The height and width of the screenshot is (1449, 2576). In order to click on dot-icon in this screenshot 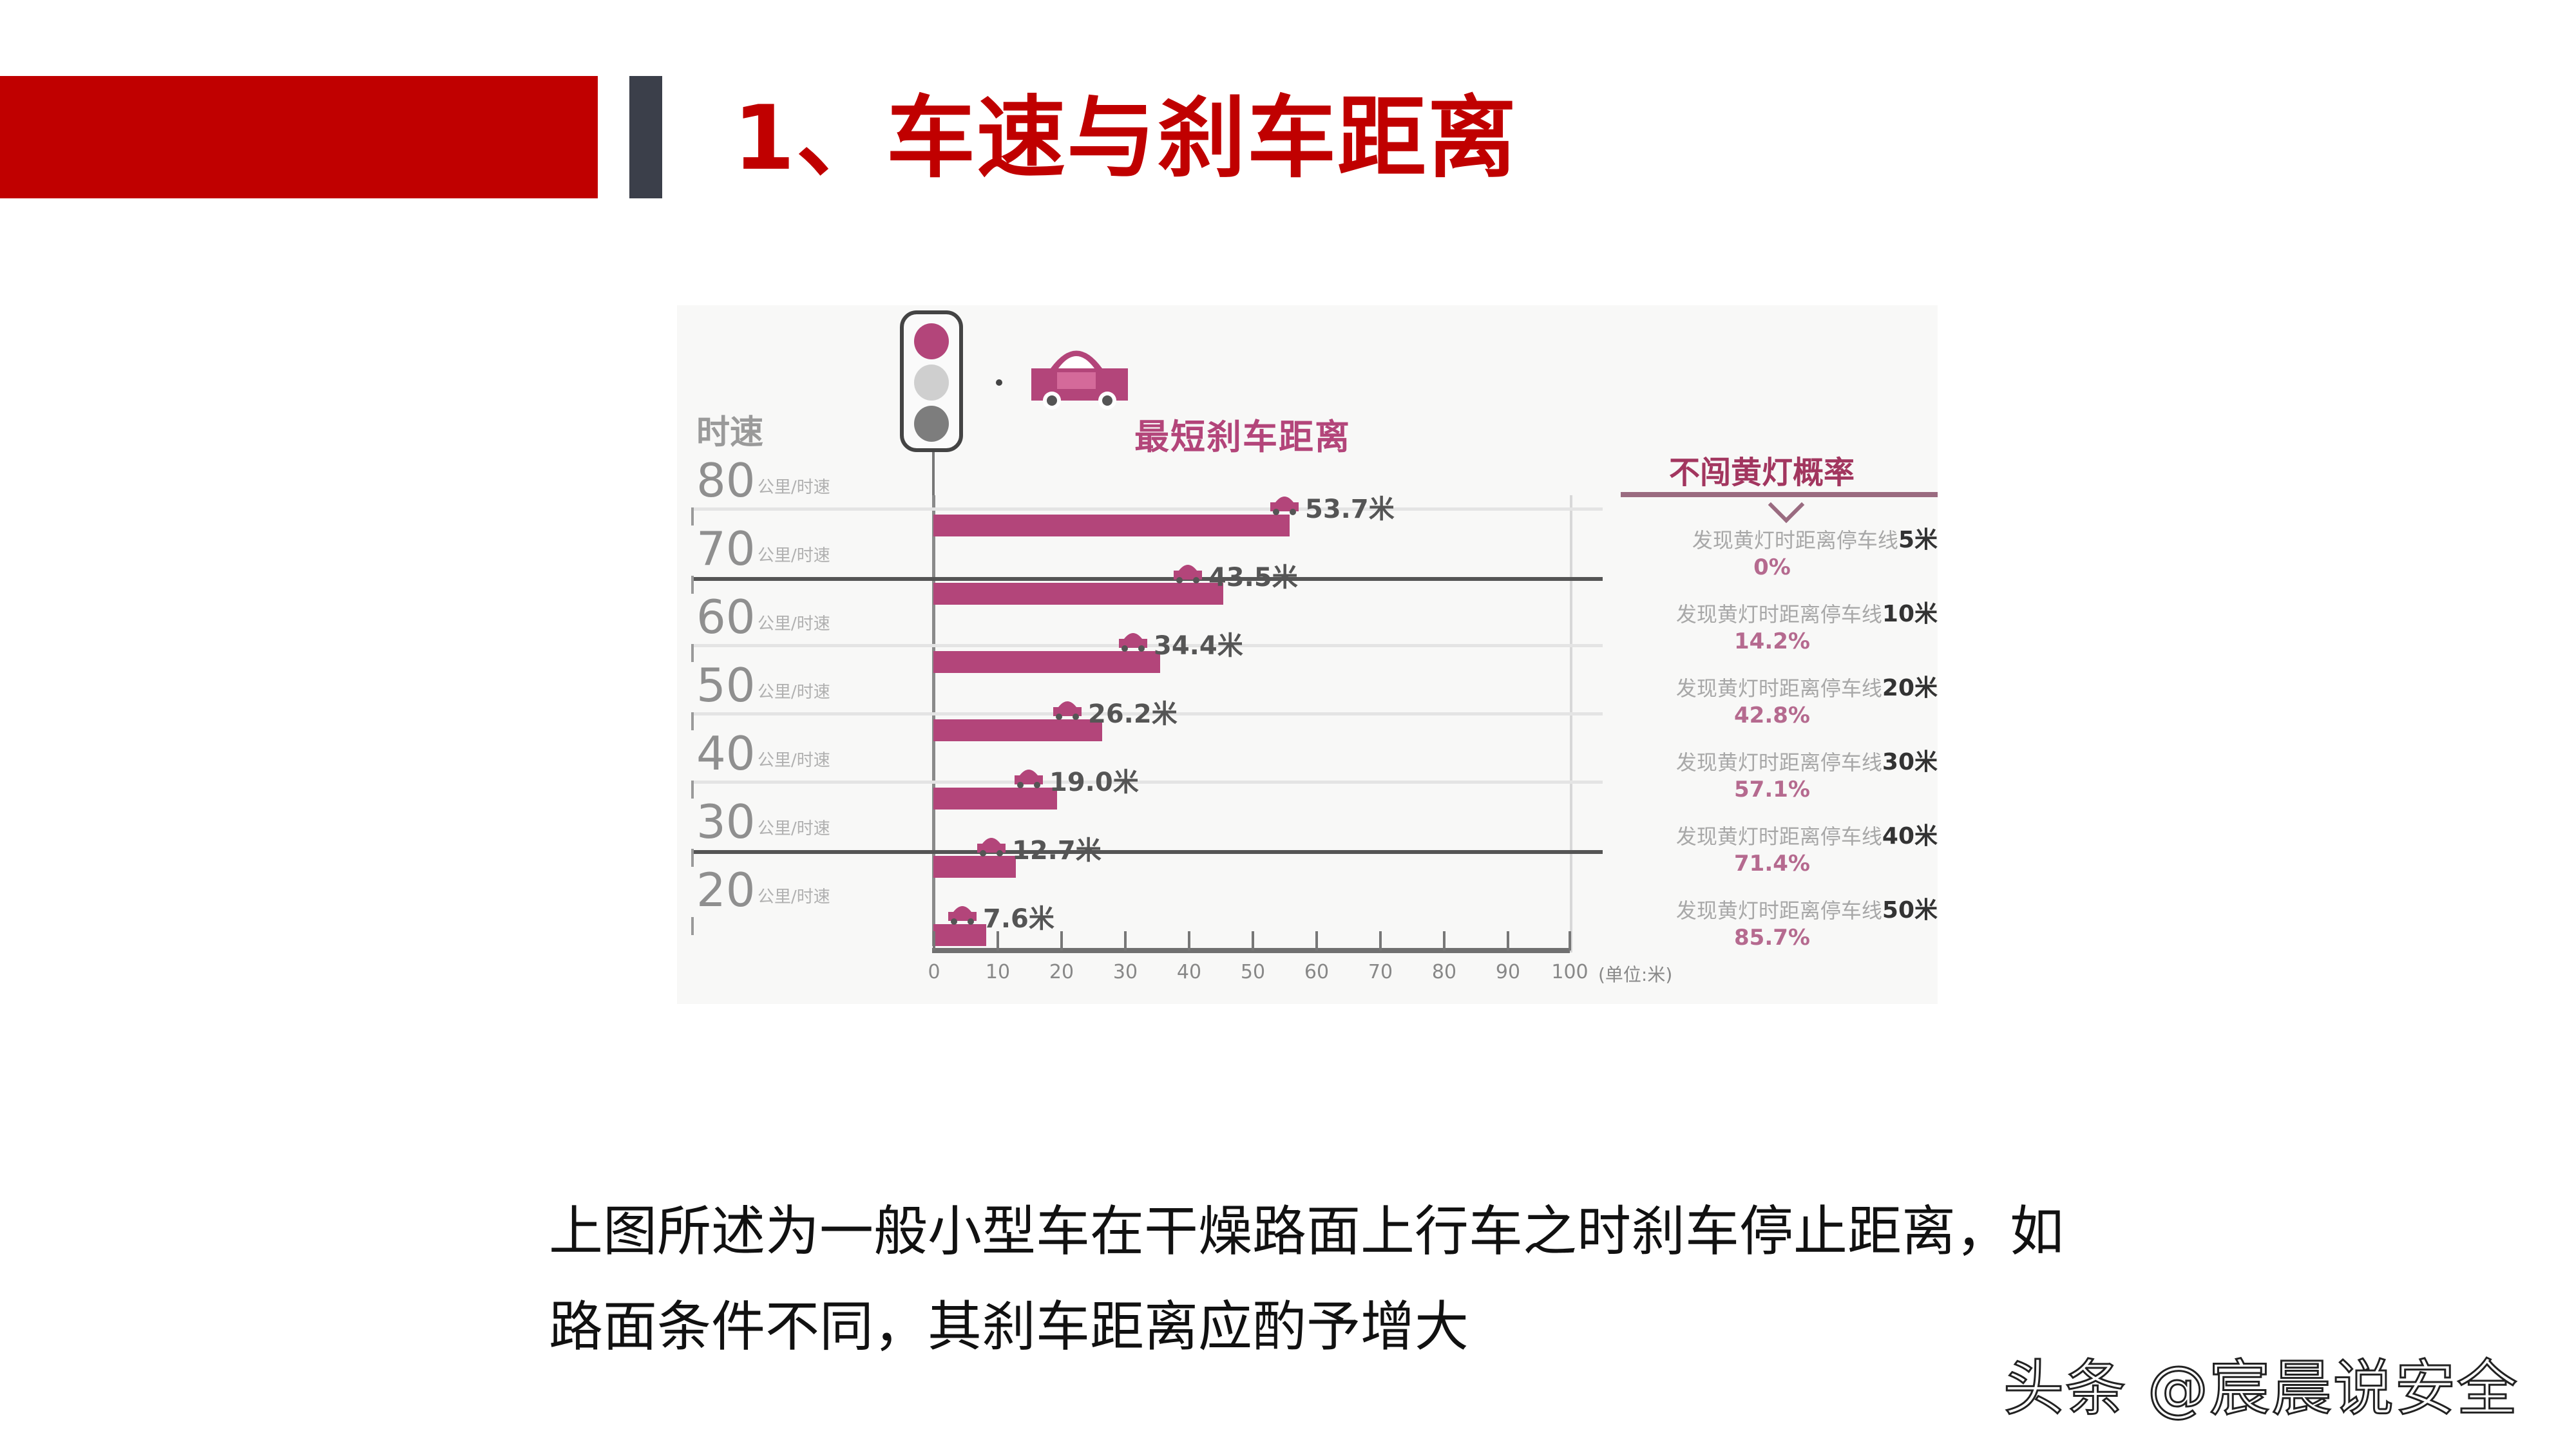, I will do `click(999, 382)`.